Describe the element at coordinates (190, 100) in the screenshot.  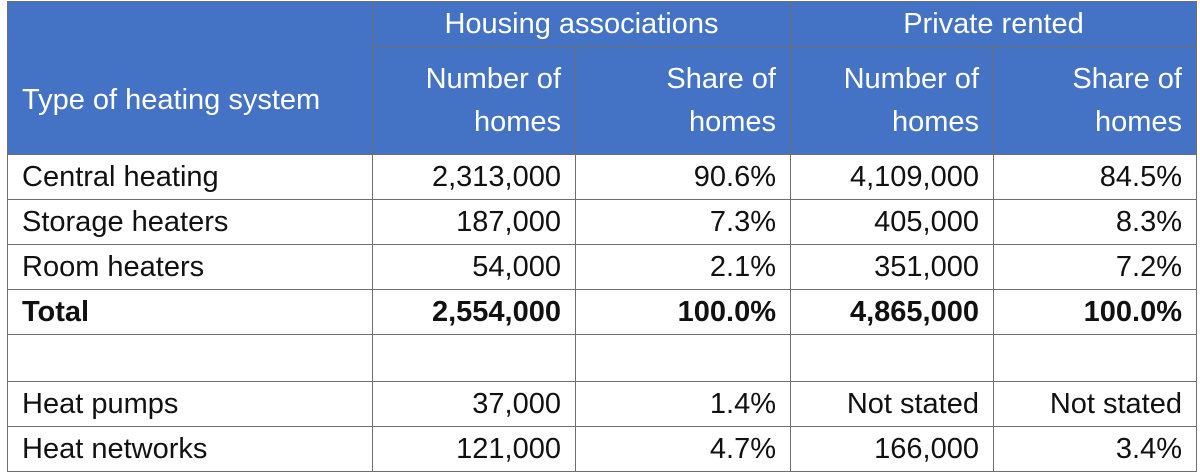
I see `header-type-of-heating-system: Type of heating system` at that location.